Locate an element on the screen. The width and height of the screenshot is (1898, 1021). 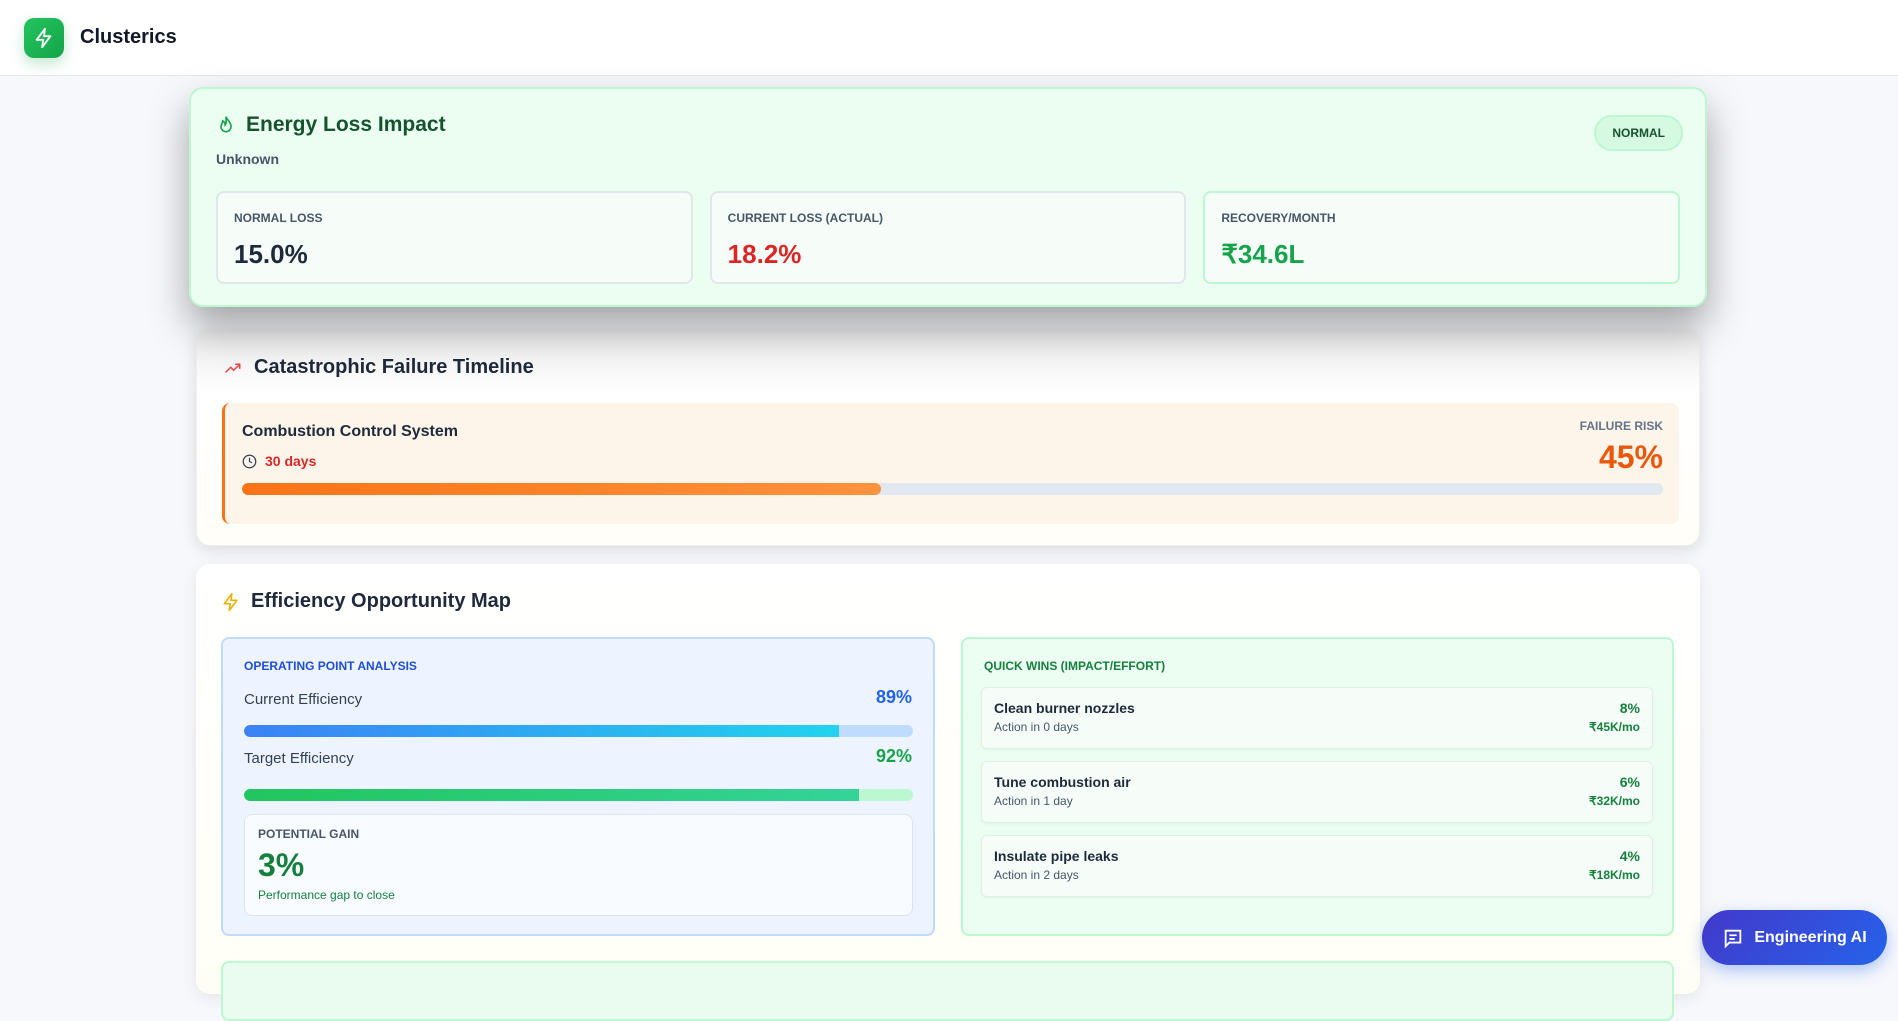
card-title: Catastrophic Failure Timeline is located at coordinates (394, 367).